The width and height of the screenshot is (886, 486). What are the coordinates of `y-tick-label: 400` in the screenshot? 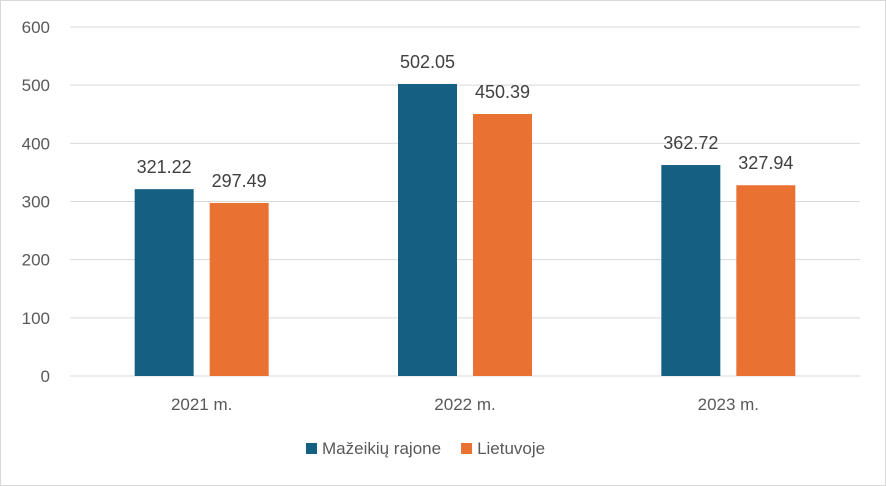 It's located at (36, 143).